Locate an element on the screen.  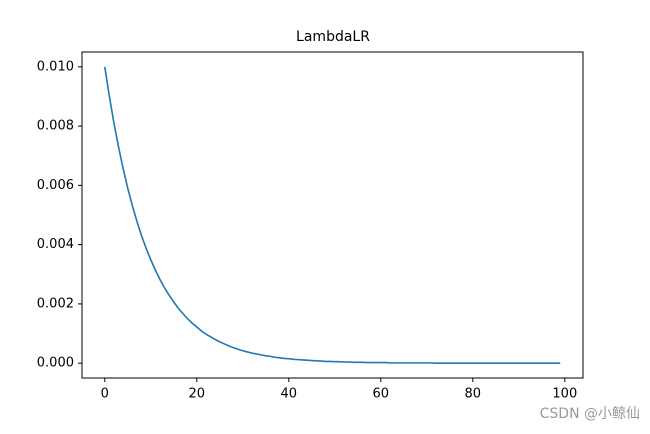
x-tick-label: 20 is located at coordinates (197, 394).